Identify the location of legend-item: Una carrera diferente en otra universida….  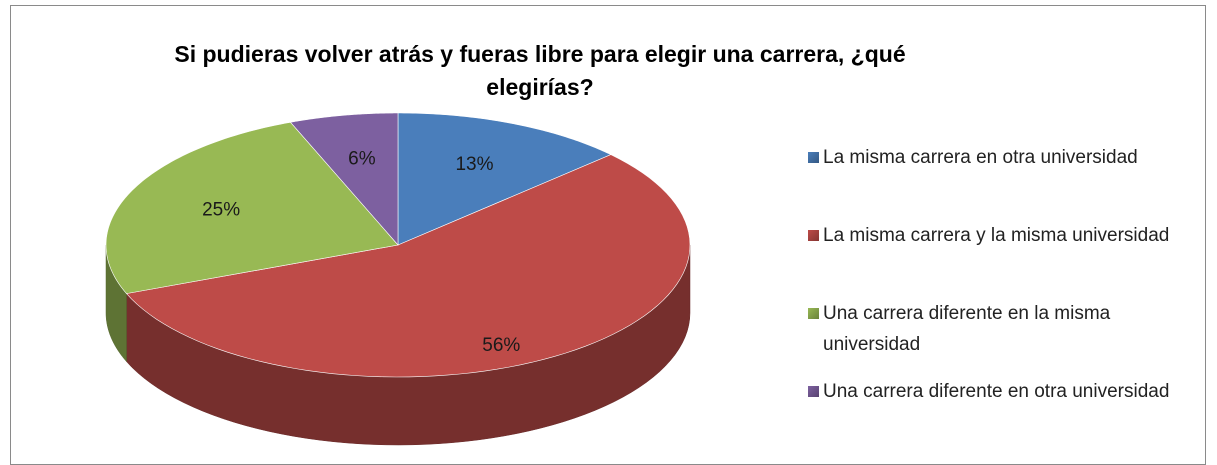
(998, 415).